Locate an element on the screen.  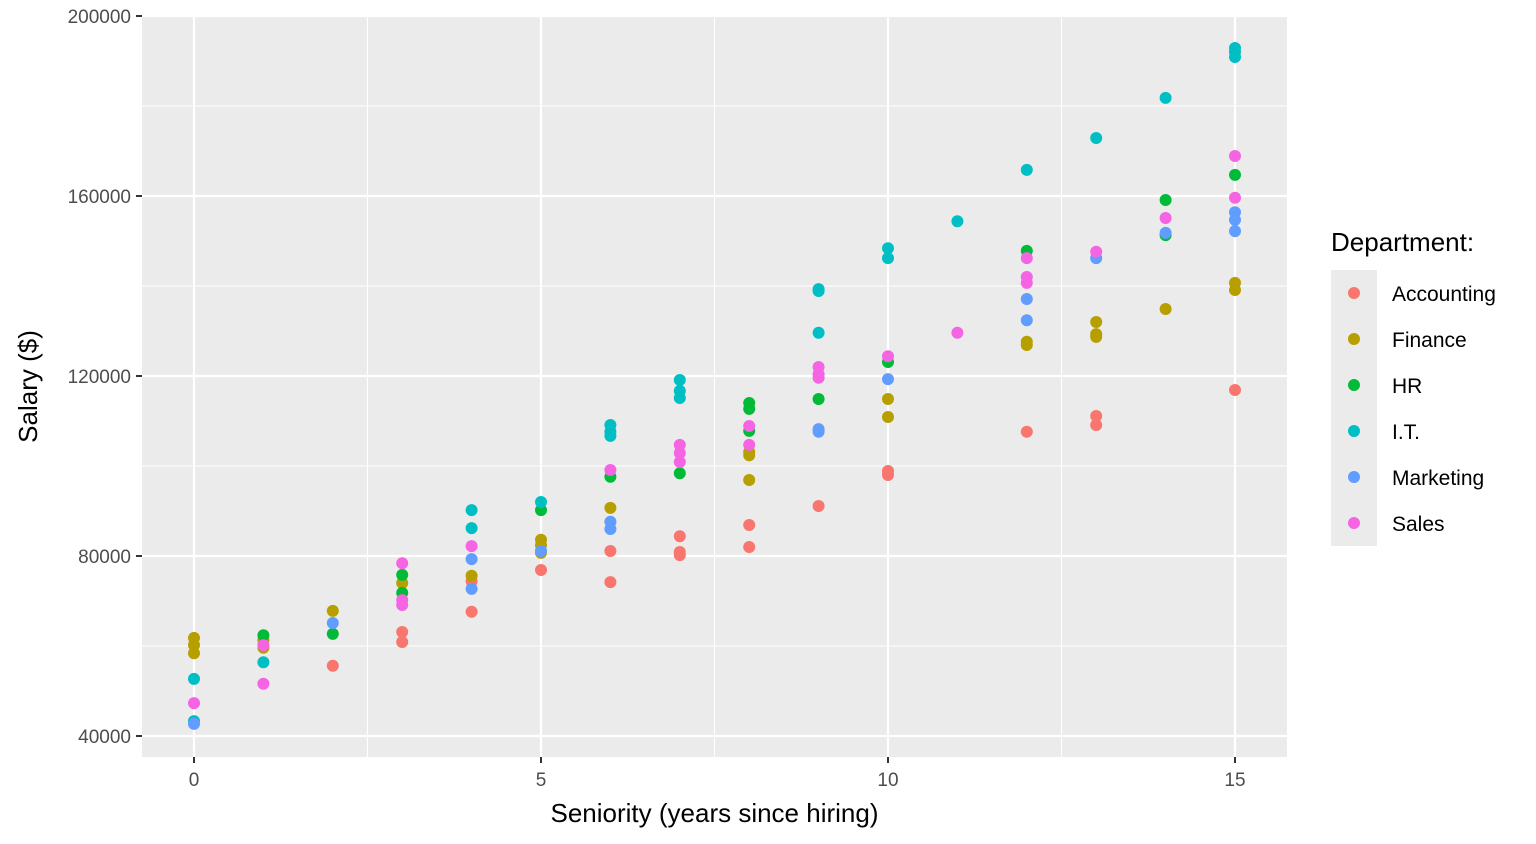
legend-label: Sales is located at coordinates (1418, 524).